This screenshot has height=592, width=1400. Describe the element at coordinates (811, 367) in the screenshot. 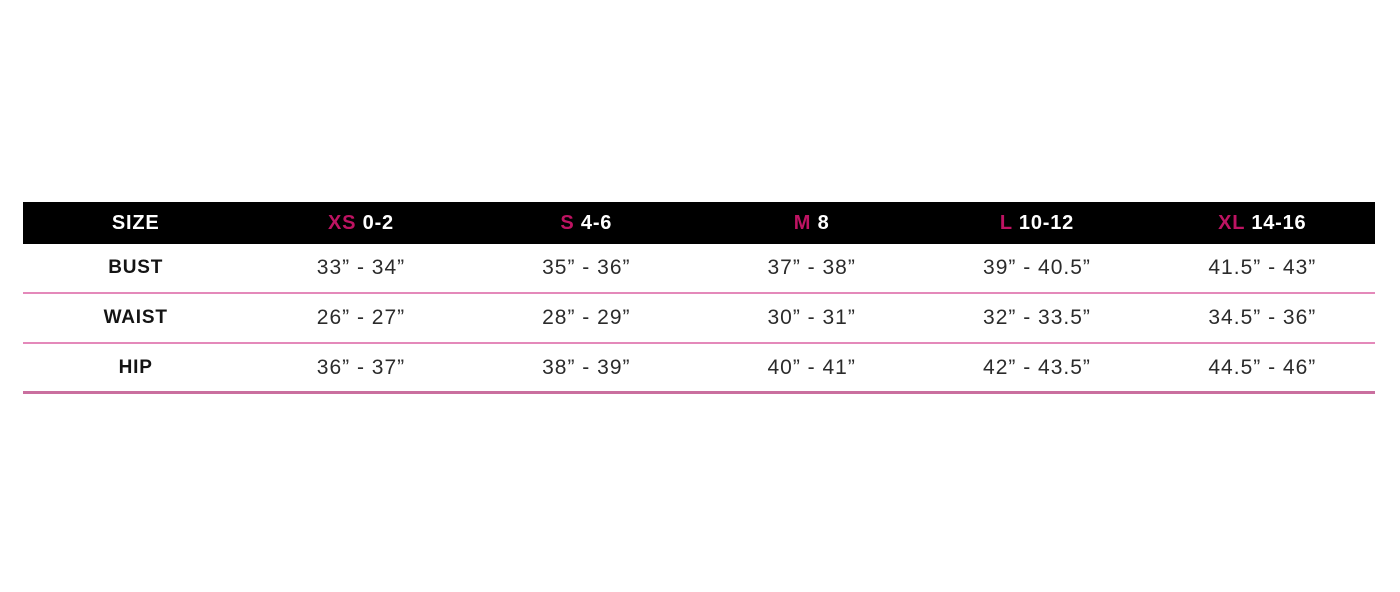

I see `hip-m-value: 40” - 41”` at that location.